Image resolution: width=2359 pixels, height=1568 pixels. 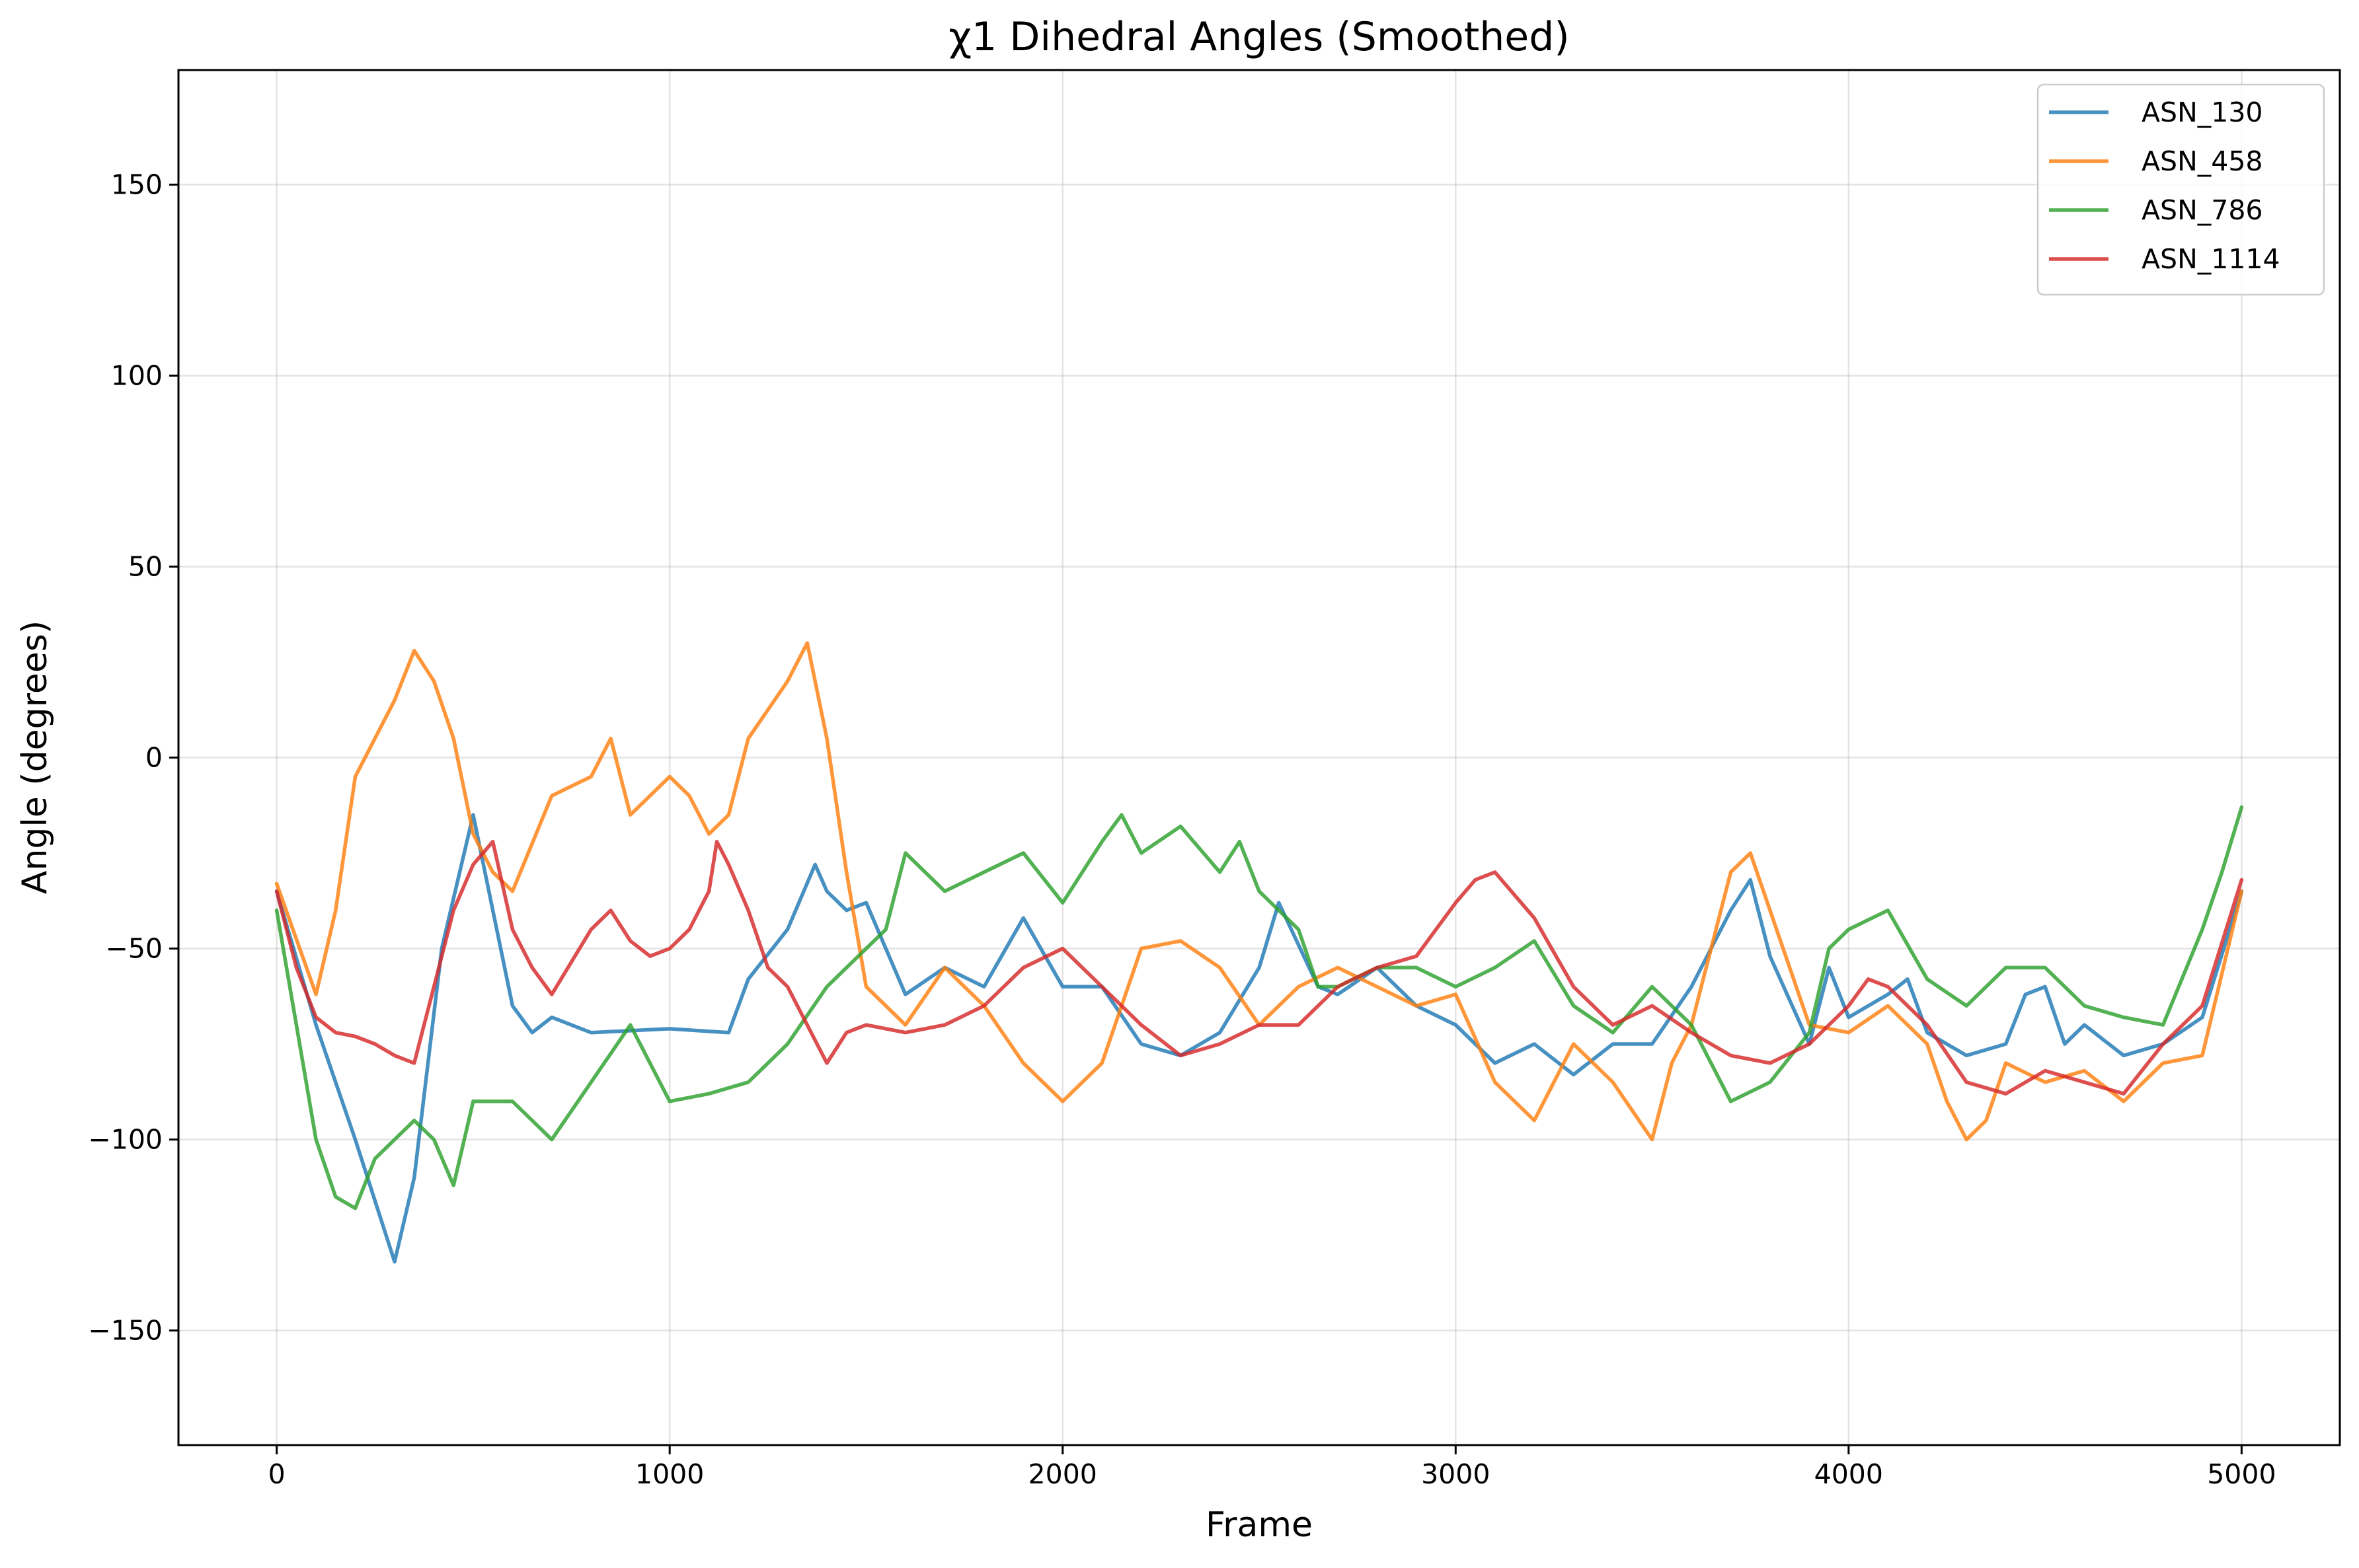 What do you see at coordinates (669, 1474) in the screenshot?
I see `x-tick-label: 1000` at bounding box center [669, 1474].